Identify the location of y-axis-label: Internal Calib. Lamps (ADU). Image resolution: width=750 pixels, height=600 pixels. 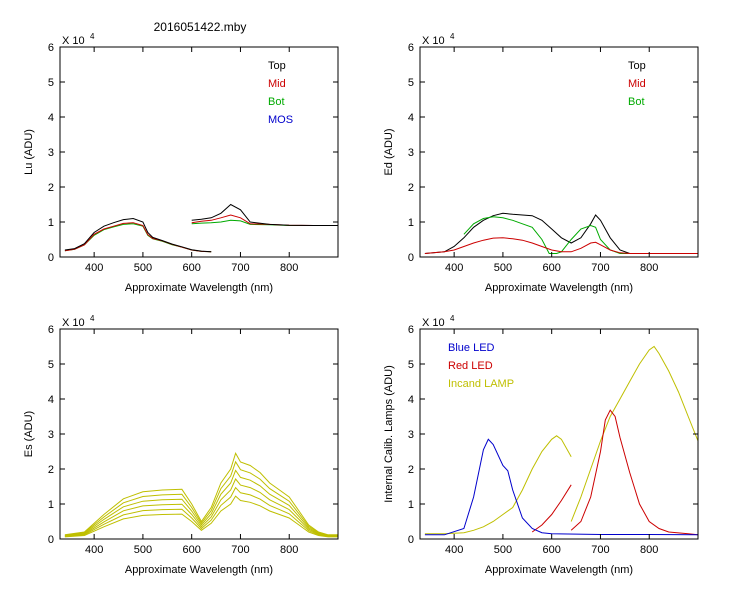
(389, 434).